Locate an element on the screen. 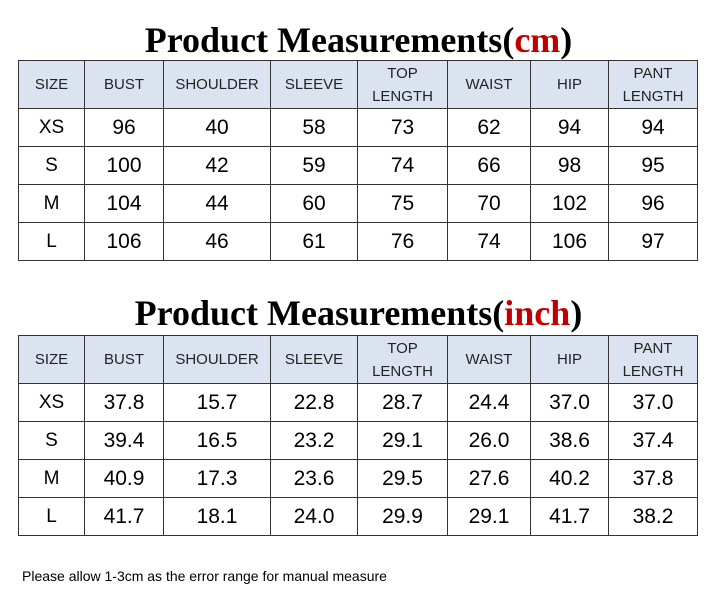 This screenshot has height=603, width=717. data-row: XS 96 40 58 73 62 94 94 is located at coordinates (358, 127).